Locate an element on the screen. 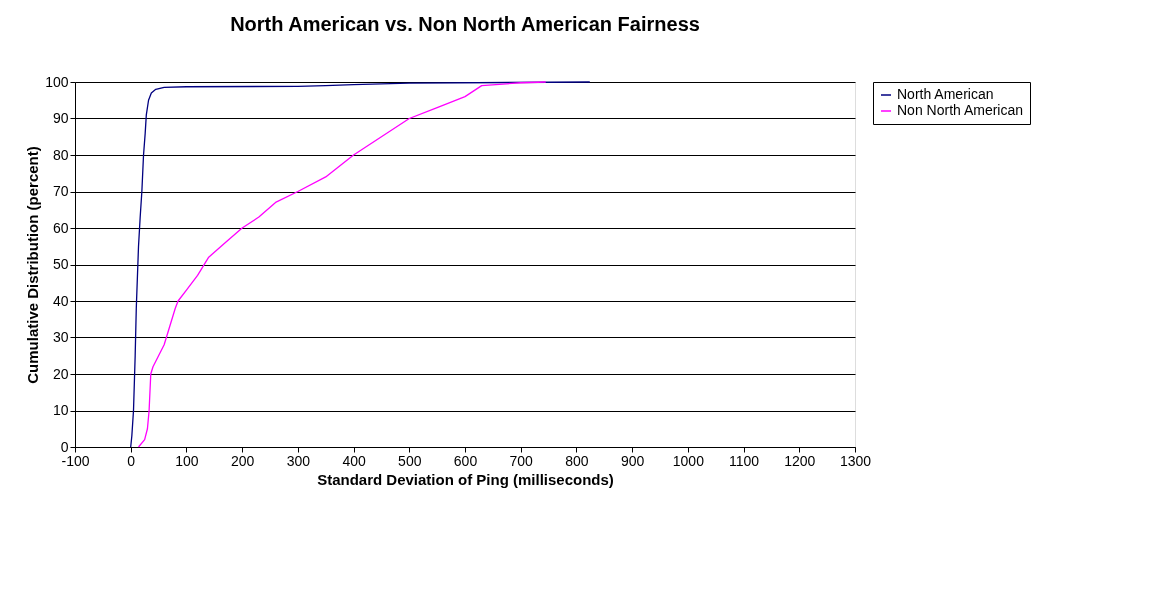 Image resolution: width=1151 pixels, height=613 pixels. x-tick-label: 400 is located at coordinates (354, 460).